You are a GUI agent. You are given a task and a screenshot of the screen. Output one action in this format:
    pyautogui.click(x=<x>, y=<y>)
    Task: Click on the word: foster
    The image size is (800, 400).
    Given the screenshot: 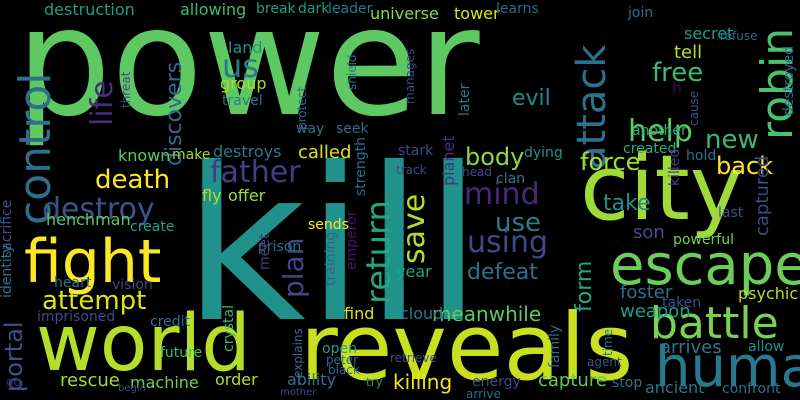 What is the action you would take?
    pyautogui.click(x=646, y=292)
    